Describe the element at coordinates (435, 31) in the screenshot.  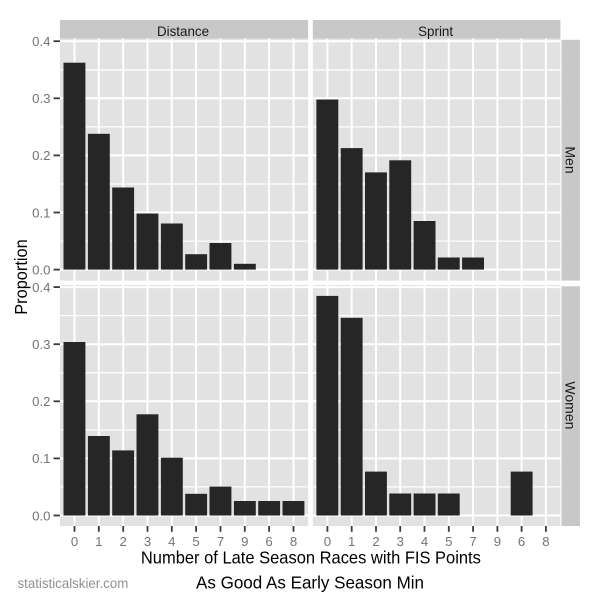
I see `svg-text: Sprint` at that location.